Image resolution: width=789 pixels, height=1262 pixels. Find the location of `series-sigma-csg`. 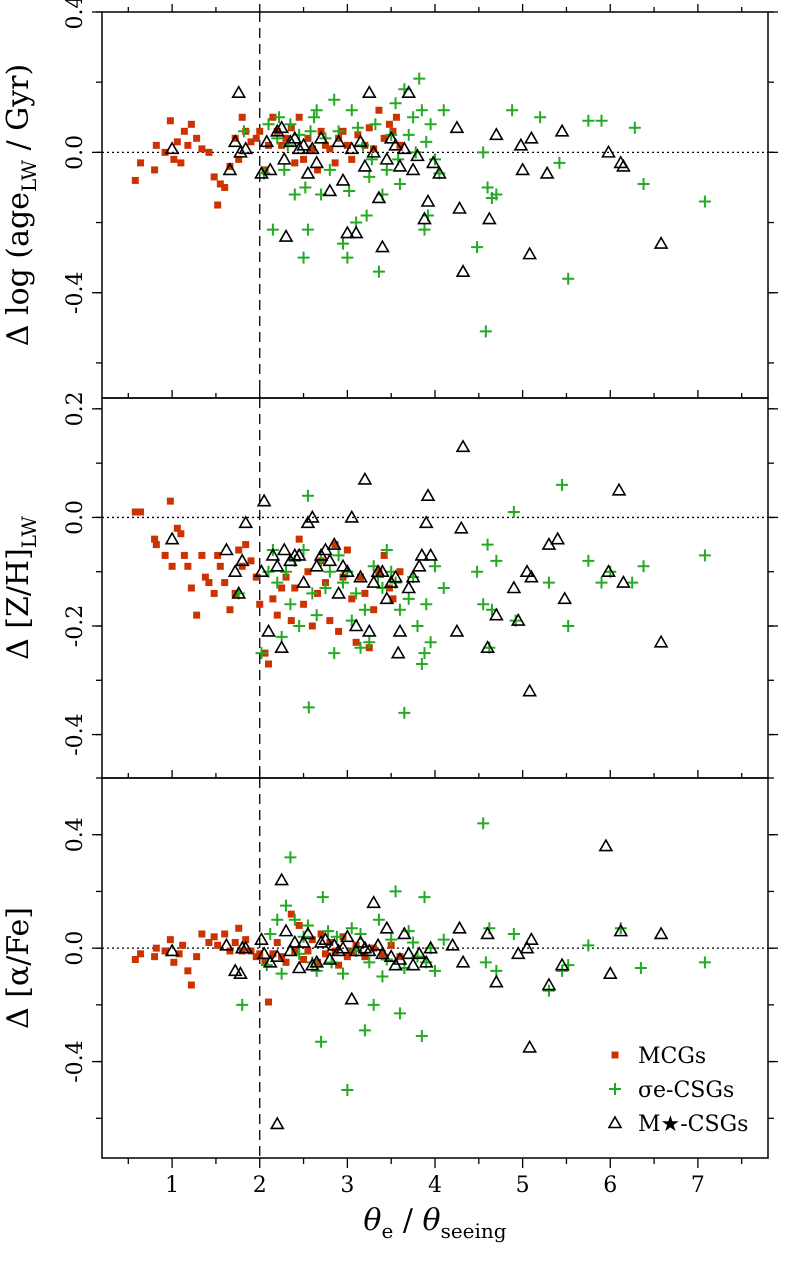

series-sigma-csg is located at coordinates (473, 956).